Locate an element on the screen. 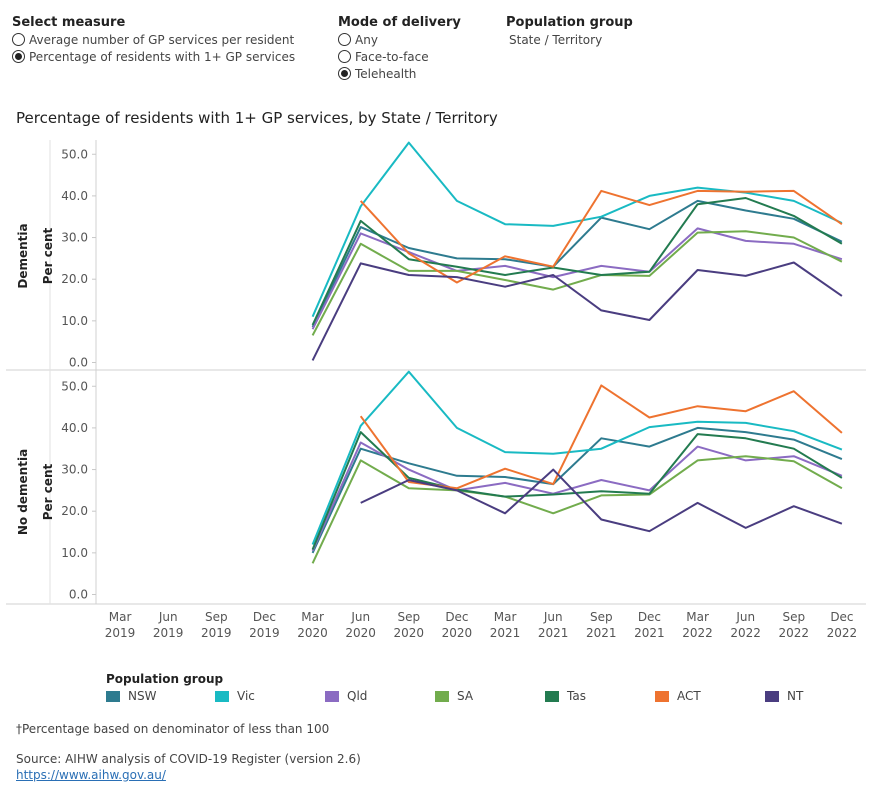 Image resolution: width=890 pixels, height=800 pixels. series-line-qld is located at coordinates (577, 496).